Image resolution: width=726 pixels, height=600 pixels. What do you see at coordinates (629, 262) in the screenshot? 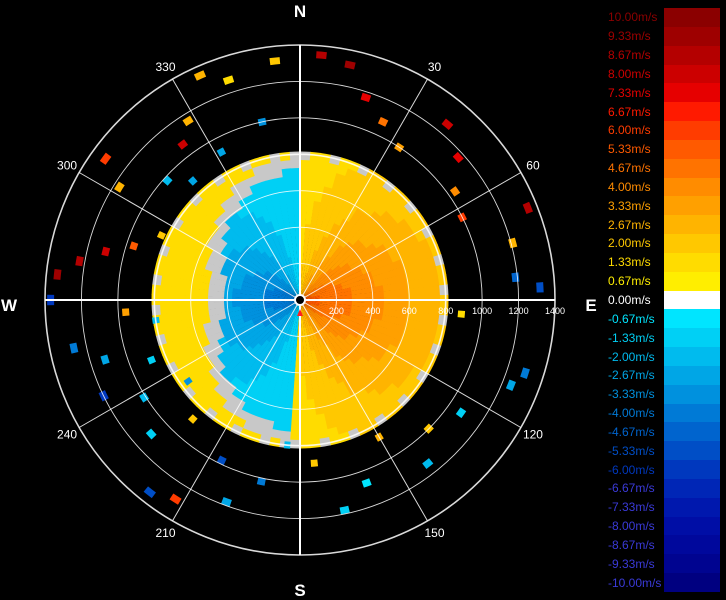
I see `legend-label: 1.33m/s` at bounding box center [629, 262].